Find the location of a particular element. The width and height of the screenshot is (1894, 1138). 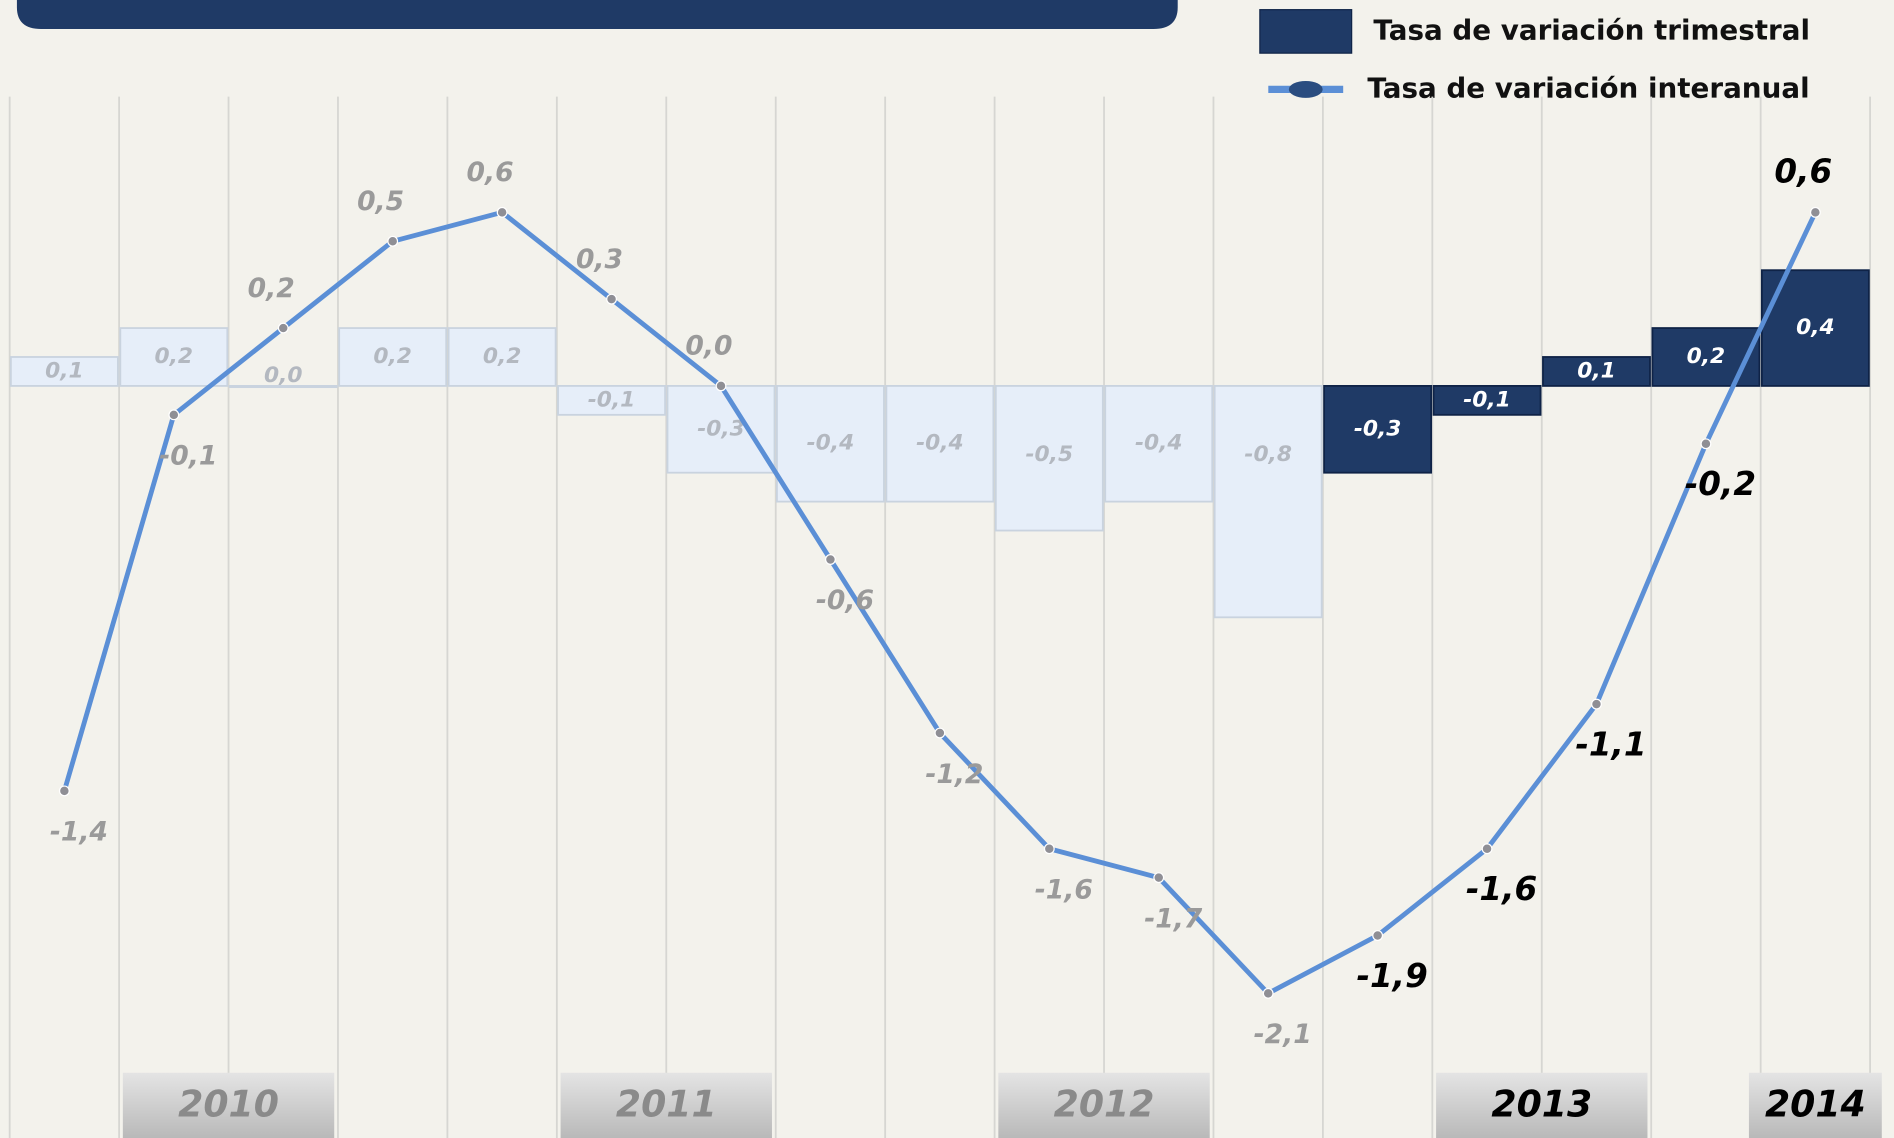

legend-label: Tasa de variación trimestral is located at coordinates (1591, 29).